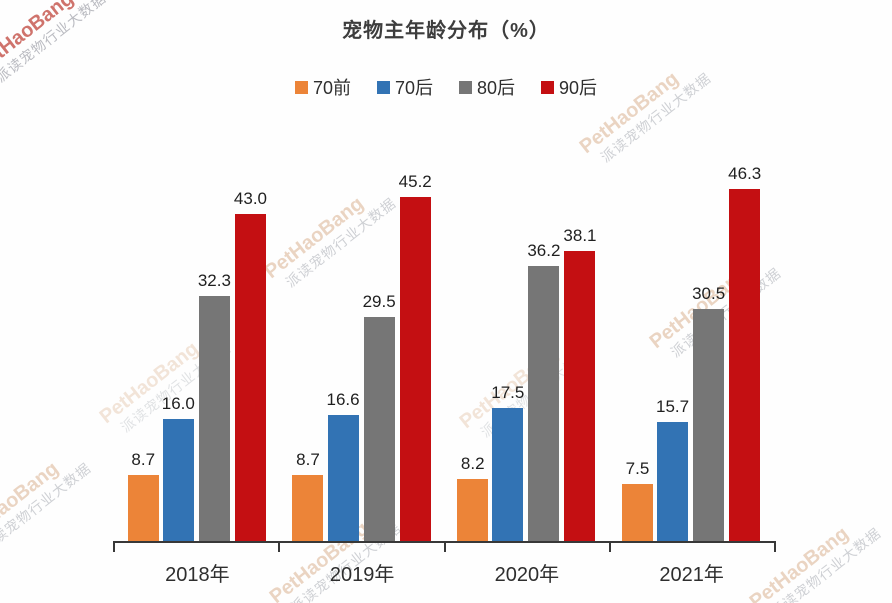  Describe the element at coordinates (444, 570) in the screenshot. I see `x-axis-labels: 2018年 2019年 2020年 2021年` at that location.